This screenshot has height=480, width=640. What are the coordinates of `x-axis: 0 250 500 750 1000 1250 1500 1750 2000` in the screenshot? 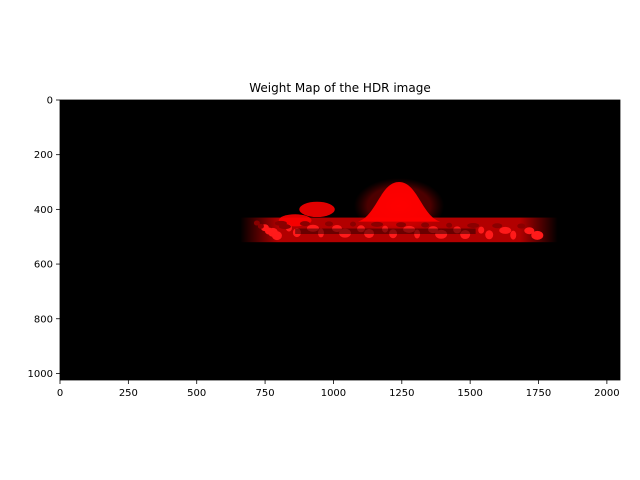 It's located at (338, 389).